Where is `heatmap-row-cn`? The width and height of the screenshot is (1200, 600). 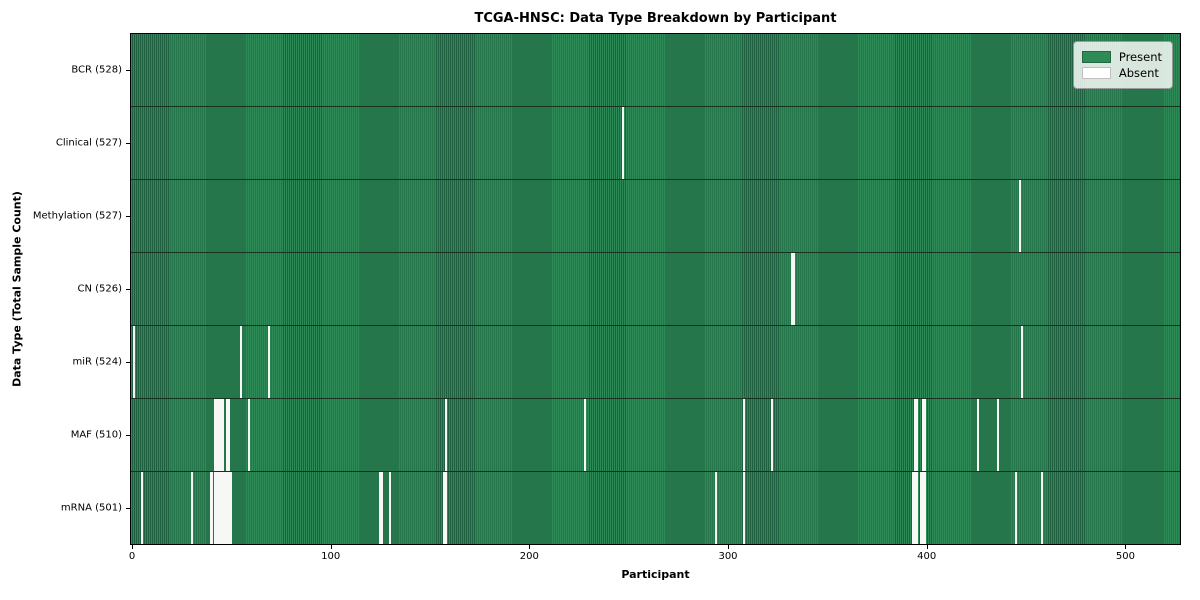 heatmap-row-cn is located at coordinates (655, 289).